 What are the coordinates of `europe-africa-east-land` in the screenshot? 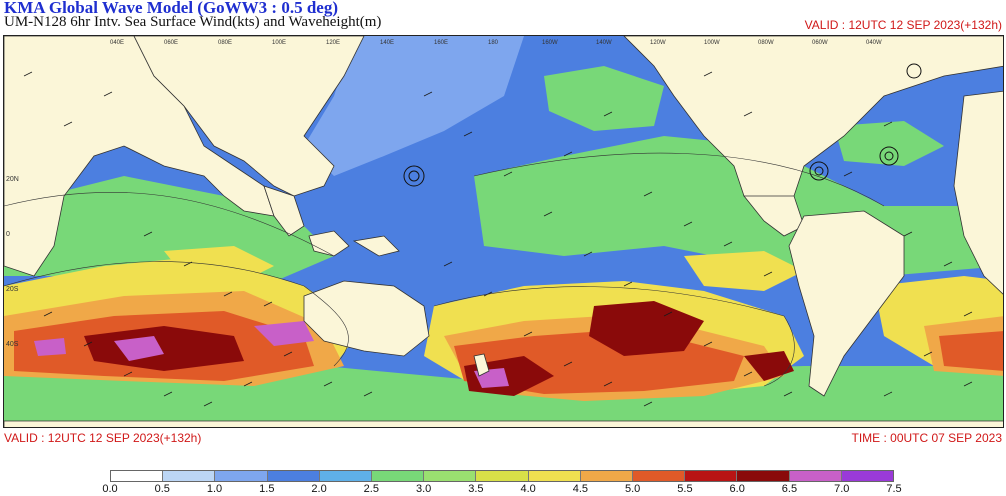 It's located at (978, 192).